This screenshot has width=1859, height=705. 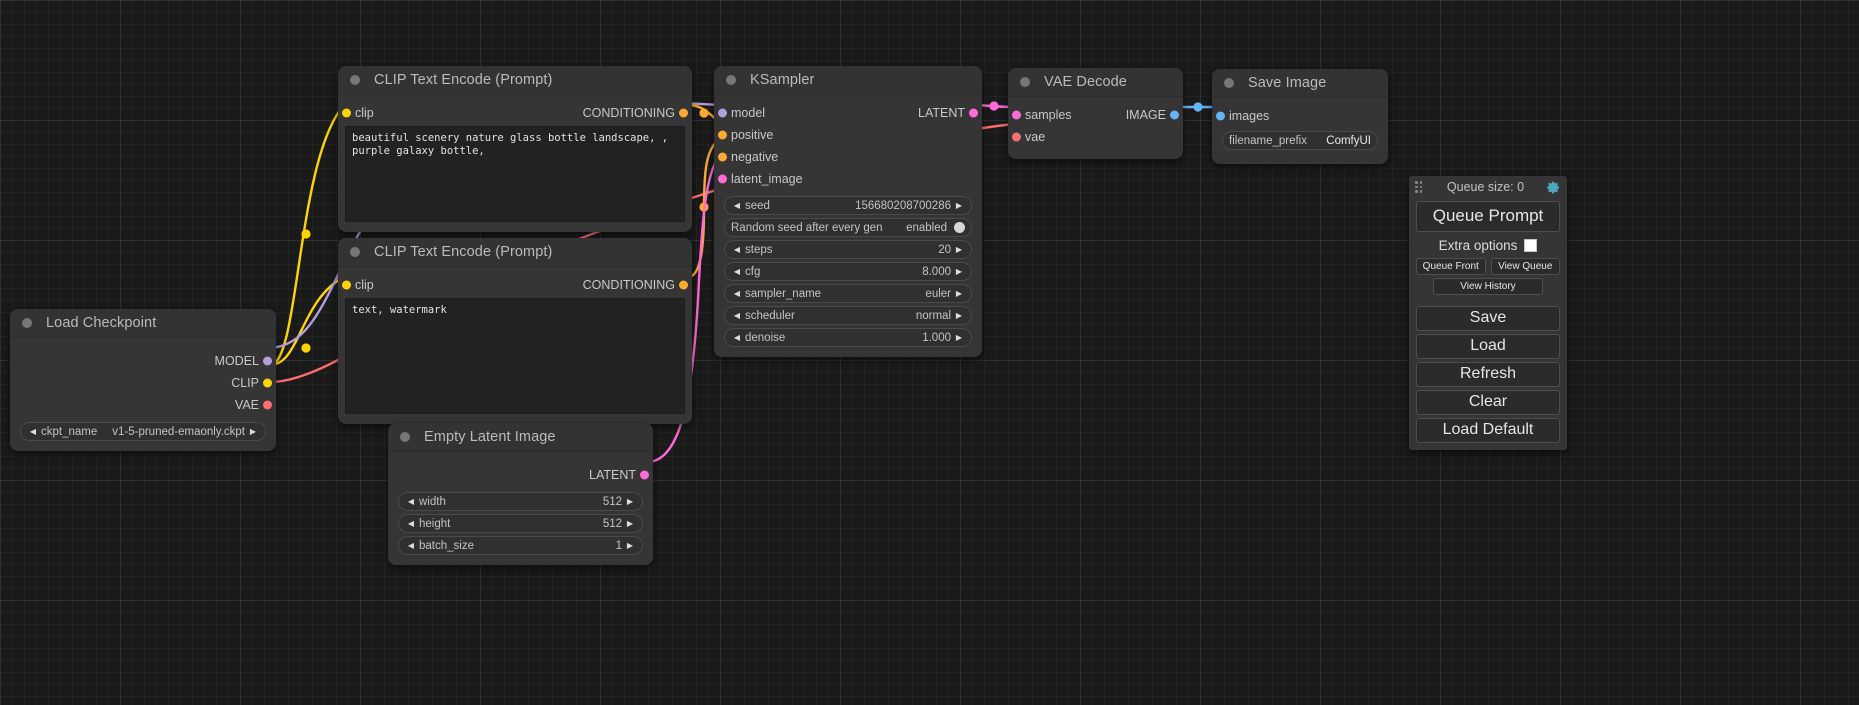 What do you see at coordinates (1488, 216) in the screenshot?
I see `queue-prompt-button: Queue Prompt` at bounding box center [1488, 216].